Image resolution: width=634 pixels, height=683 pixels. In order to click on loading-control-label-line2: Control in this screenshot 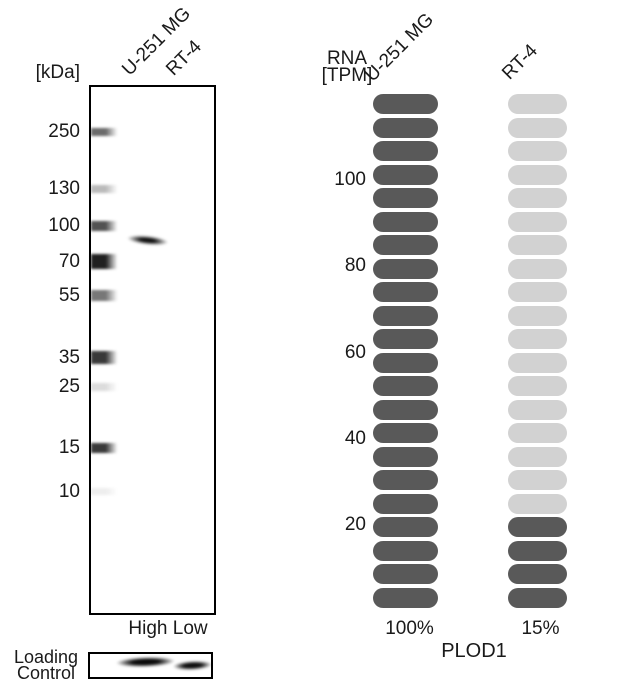, I will do `click(46, 673)`.